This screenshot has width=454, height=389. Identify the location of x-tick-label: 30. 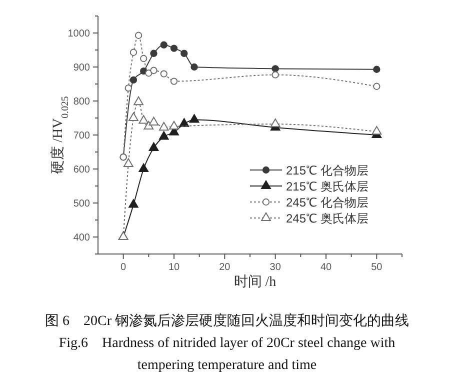
(276, 267).